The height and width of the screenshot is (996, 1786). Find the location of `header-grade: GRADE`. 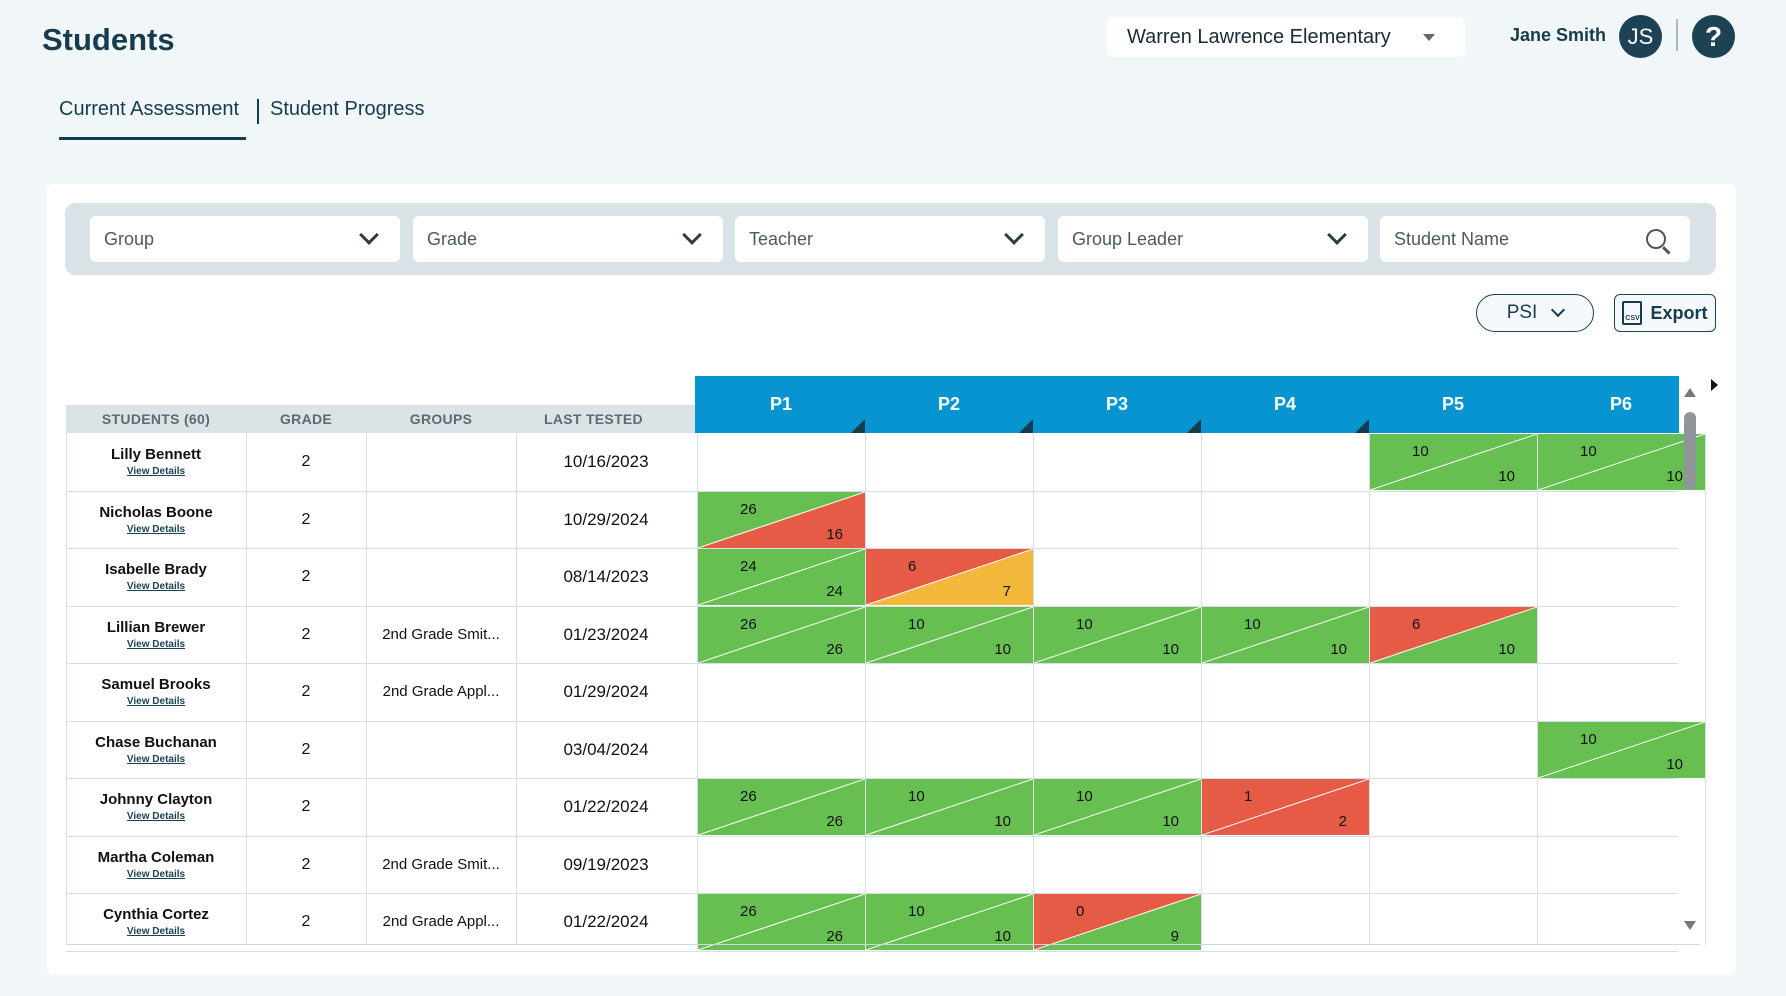

header-grade: GRADE is located at coordinates (306, 419).